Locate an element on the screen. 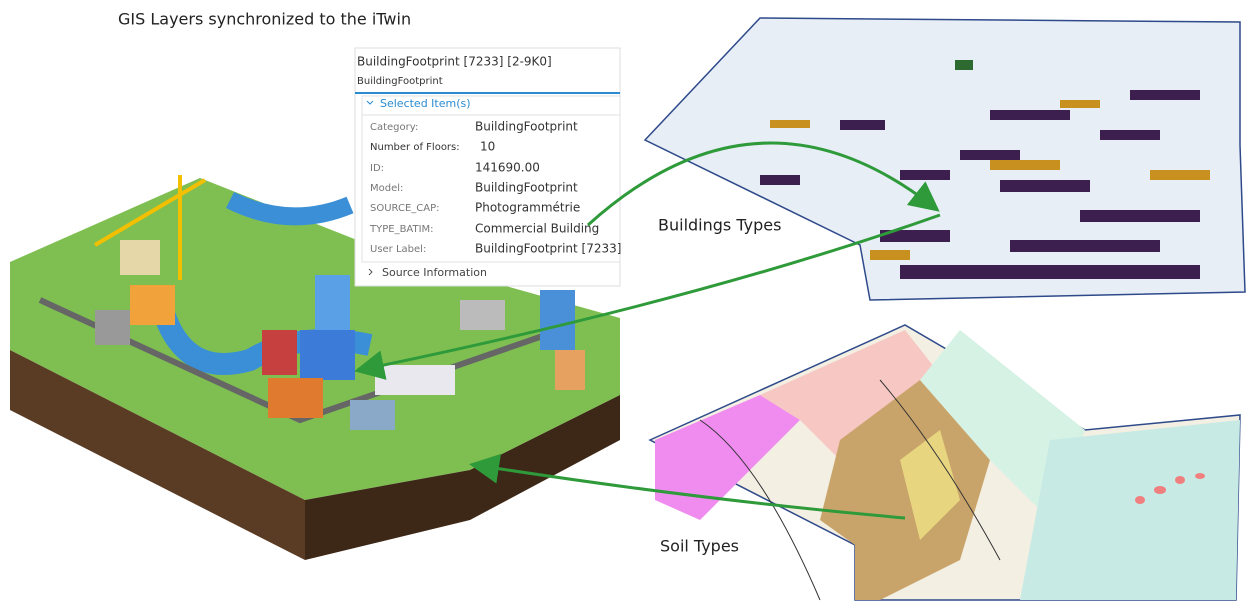 Image resolution: width=1249 pixels, height=602 pixels. title: GIS Layers synchronized to the iTwin is located at coordinates (264, 19).